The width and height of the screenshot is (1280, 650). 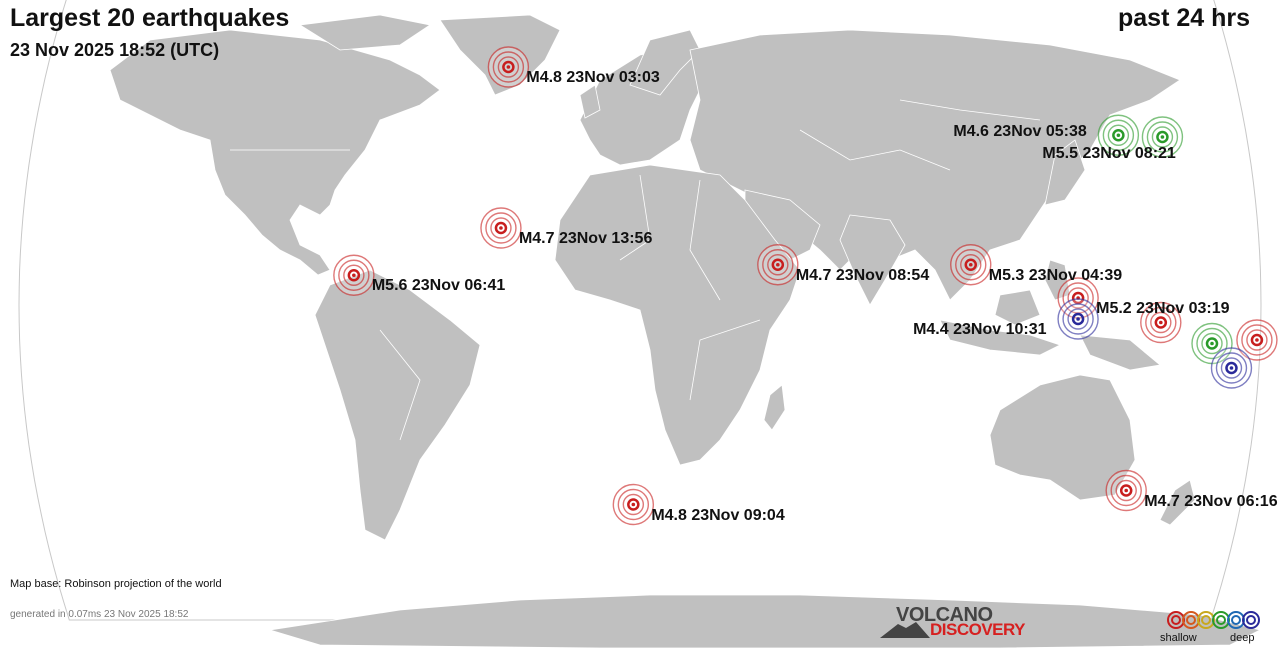 I want to click on land-antarctica, so click(x=765, y=621).